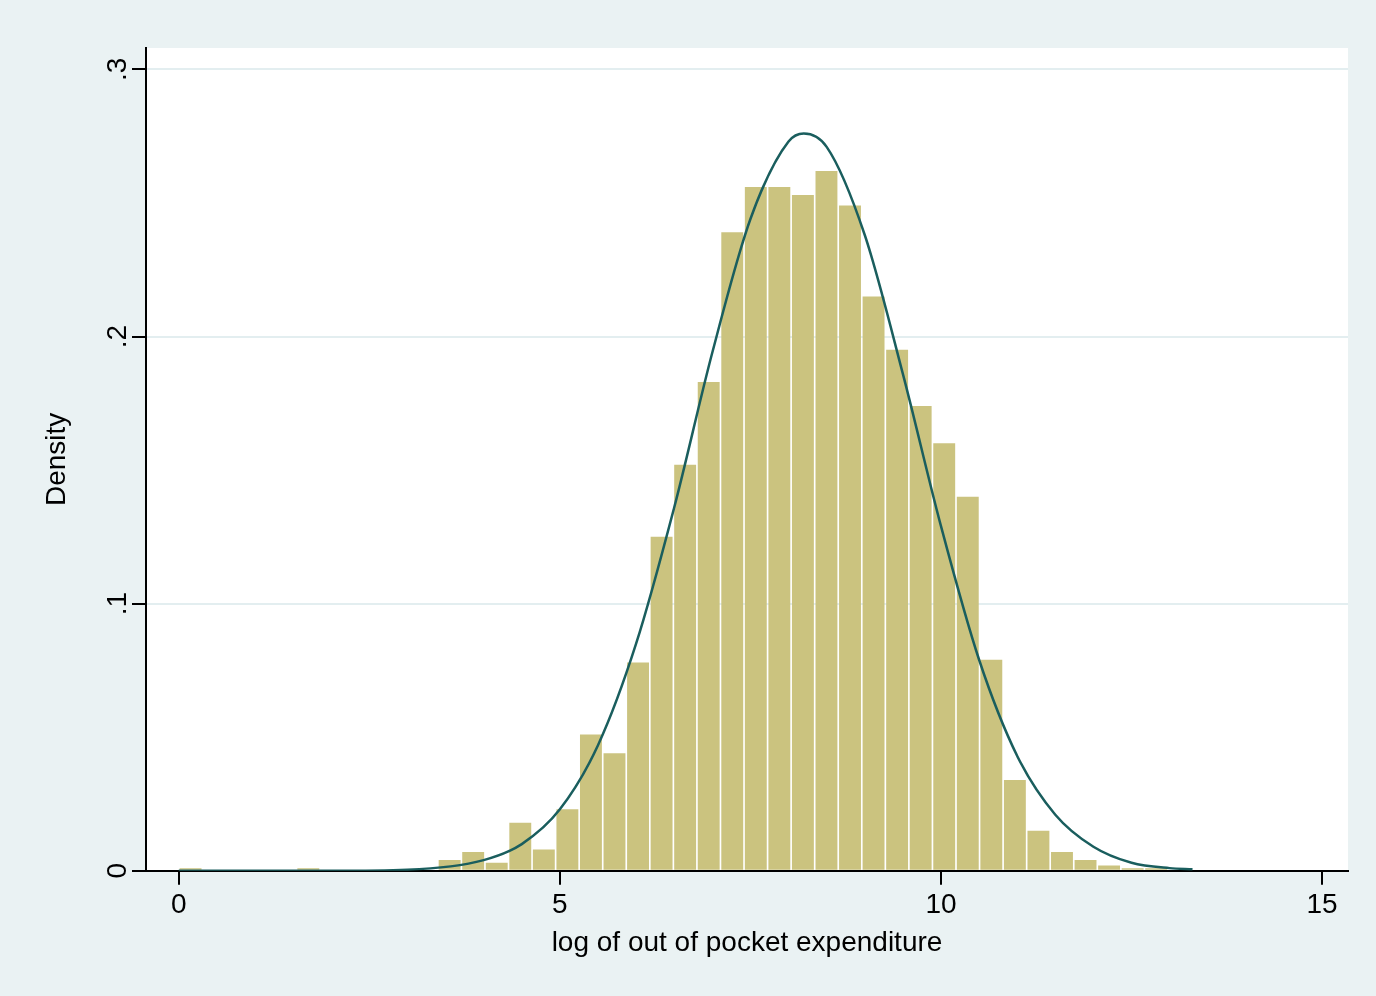 This screenshot has width=1376, height=996. What do you see at coordinates (178, 904) in the screenshot?
I see `x-tick-label: 0` at bounding box center [178, 904].